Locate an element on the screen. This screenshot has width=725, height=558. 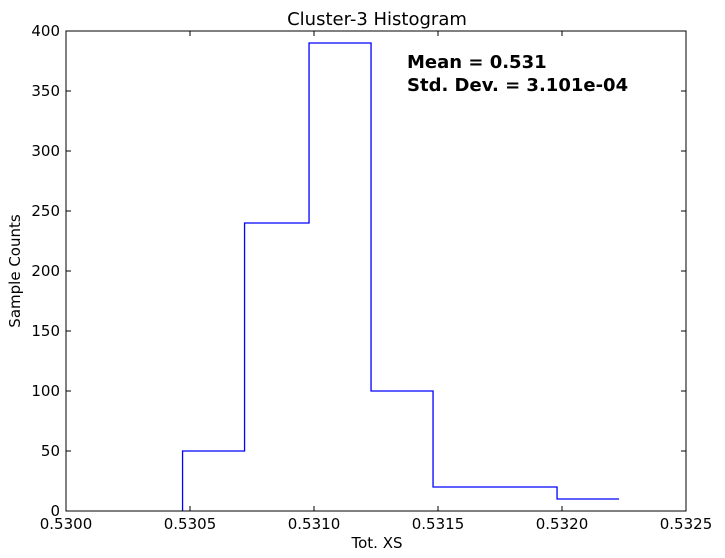
y-tick-label: 350 is located at coordinates (45, 91).